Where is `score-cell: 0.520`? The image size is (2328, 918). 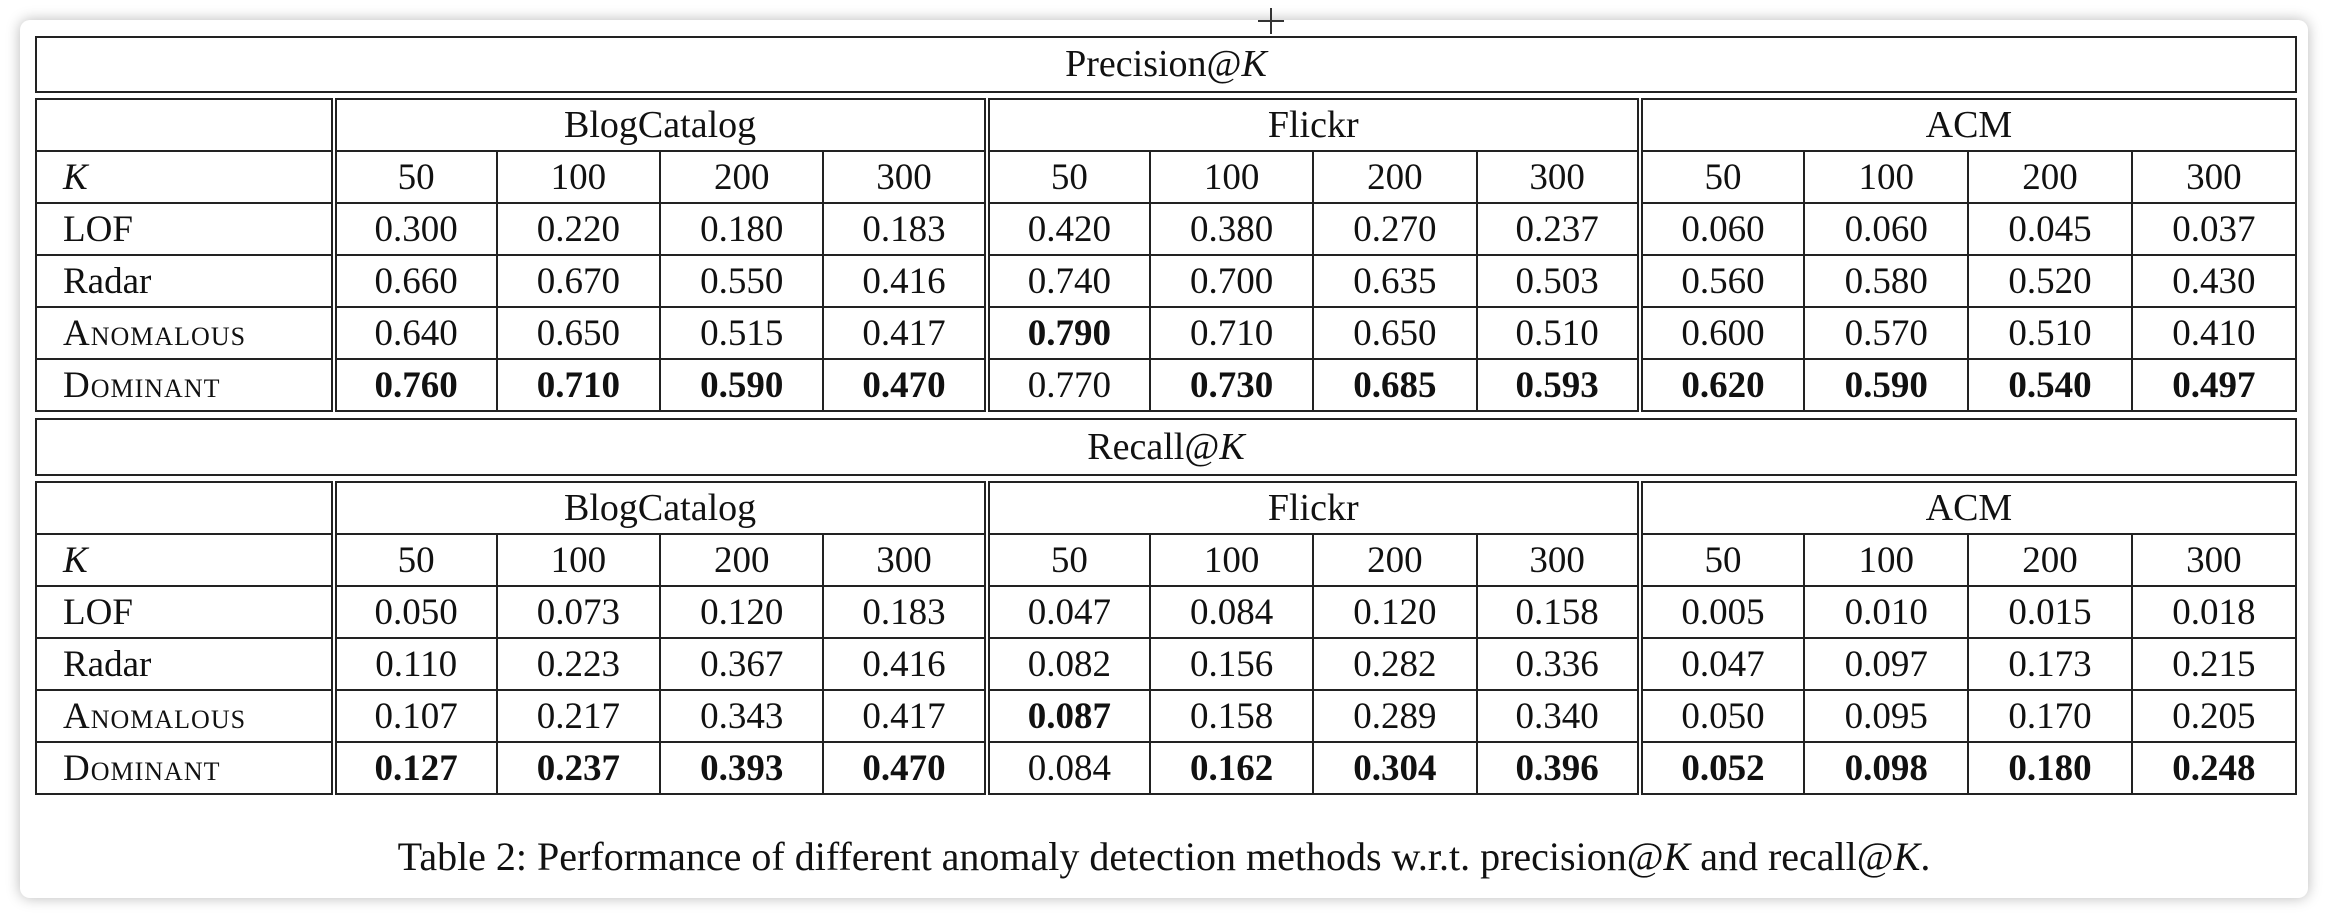
score-cell: 0.520 is located at coordinates (2050, 281).